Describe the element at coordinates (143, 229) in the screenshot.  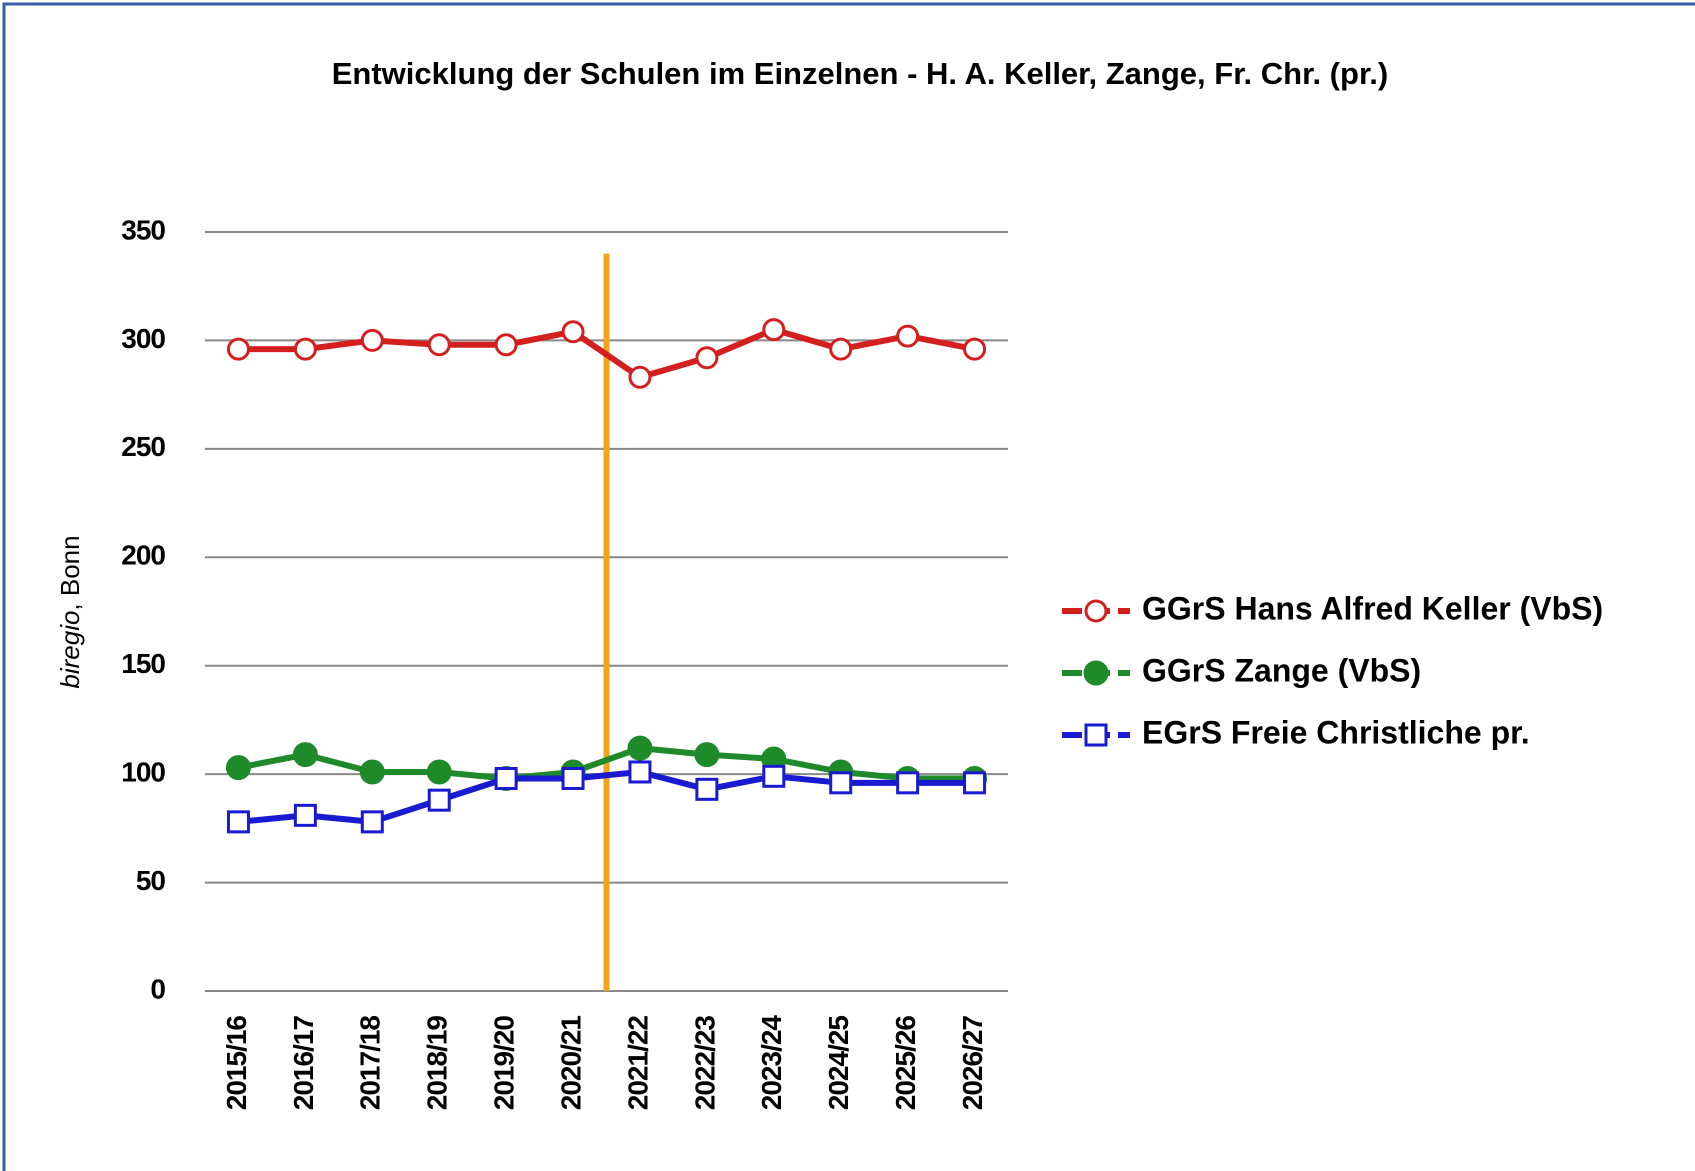
I see `y-tick-label: 350` at that location.